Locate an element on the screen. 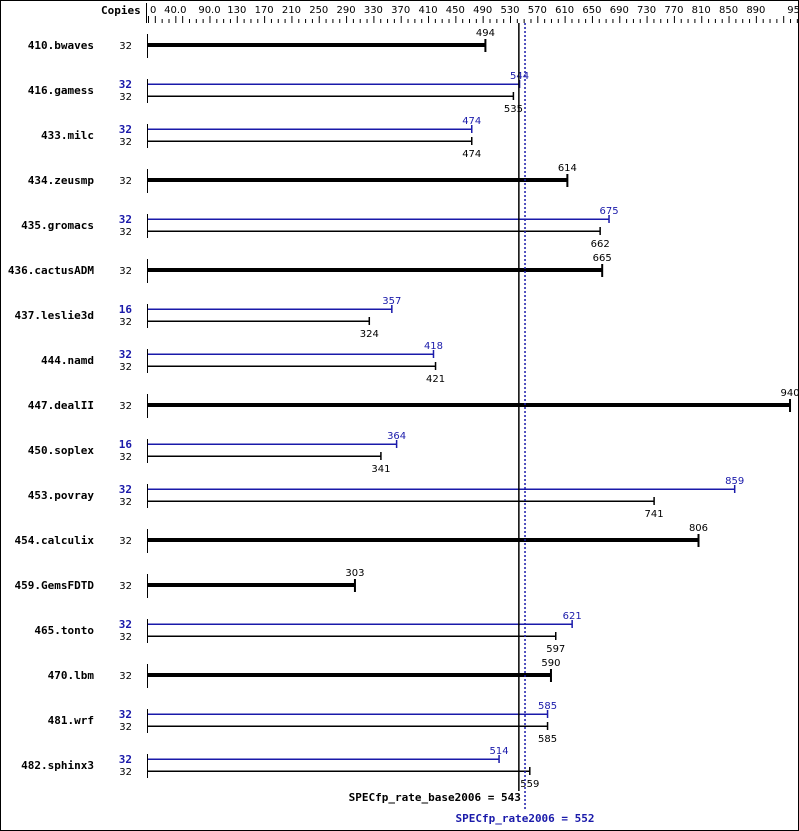 The width and height of the screenshot is (799, 831). base-value-label: 940 is located at coordinates (789, 393).